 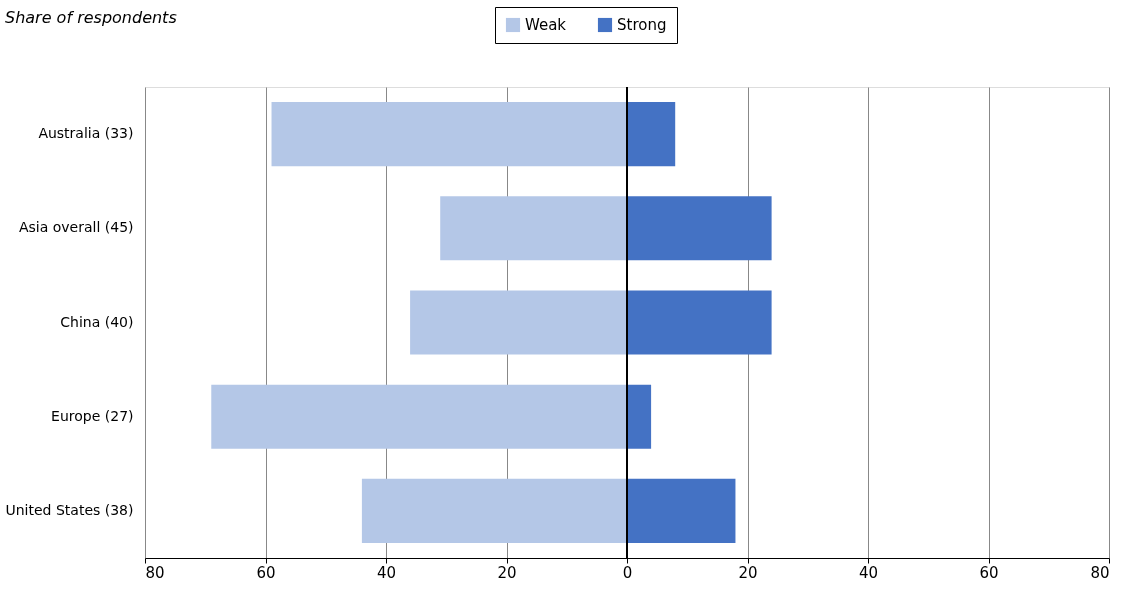 What do you see at coordinates (76, 227) in the screenshot?
I see `y-tick-label: Asia overall (45)` at bounding box center [76, 227].